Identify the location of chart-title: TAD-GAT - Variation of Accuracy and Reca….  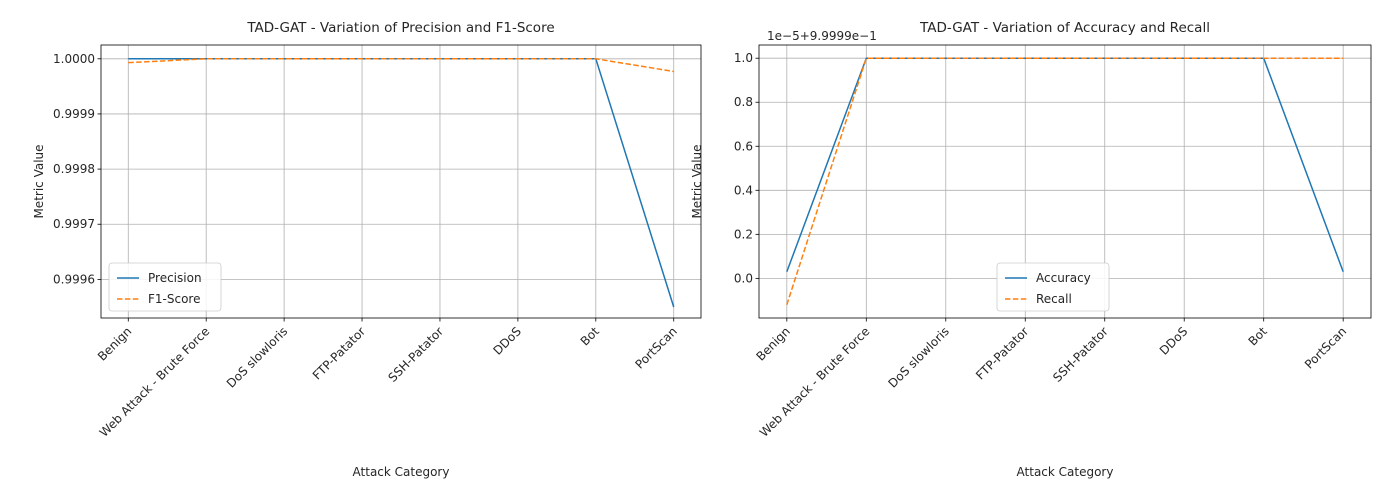
(1064, 28).